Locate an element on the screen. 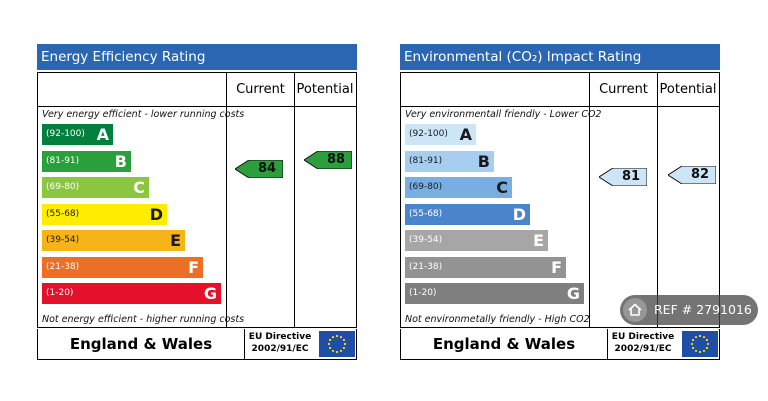 This screenshot has width=768, height=401. top-note: Very environmentall friendly - Lower CO2 is located at coordinates (503, 114).